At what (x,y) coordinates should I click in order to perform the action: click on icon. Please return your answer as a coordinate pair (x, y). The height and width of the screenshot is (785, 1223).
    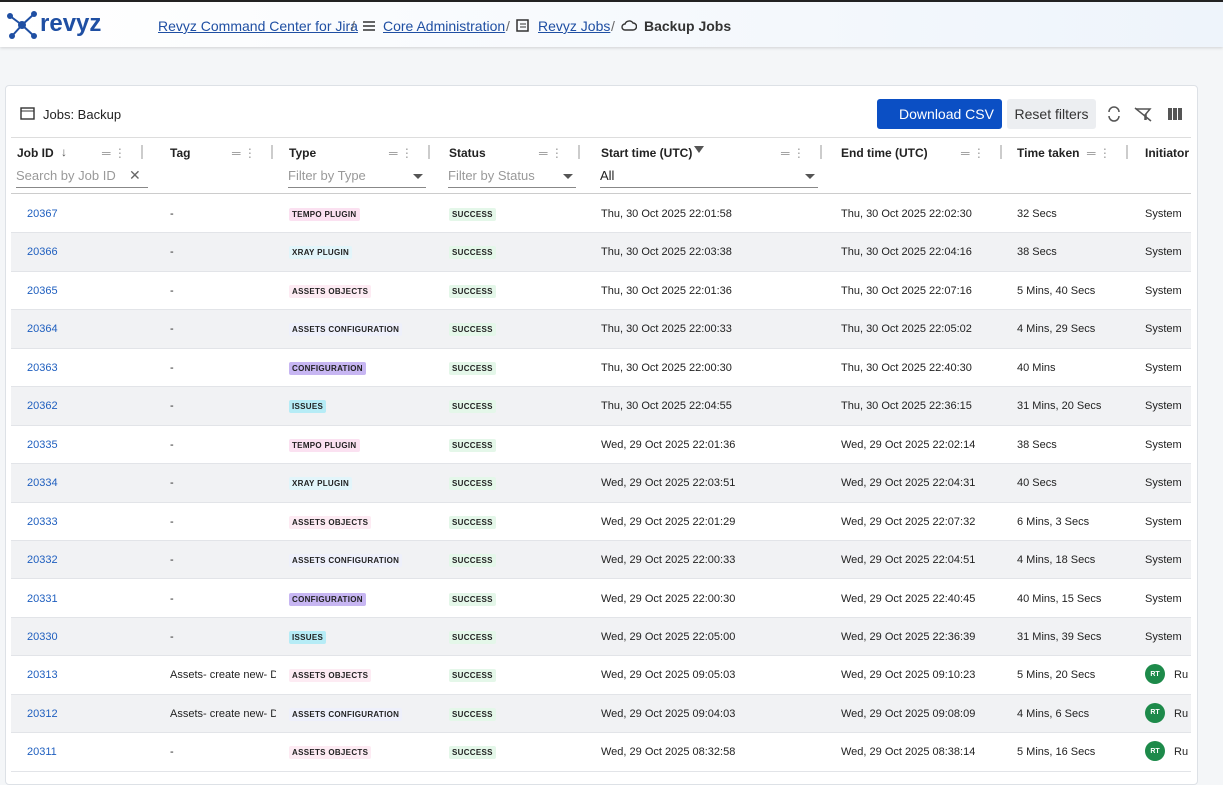
    Looking at the image, I should click on (522, 25).